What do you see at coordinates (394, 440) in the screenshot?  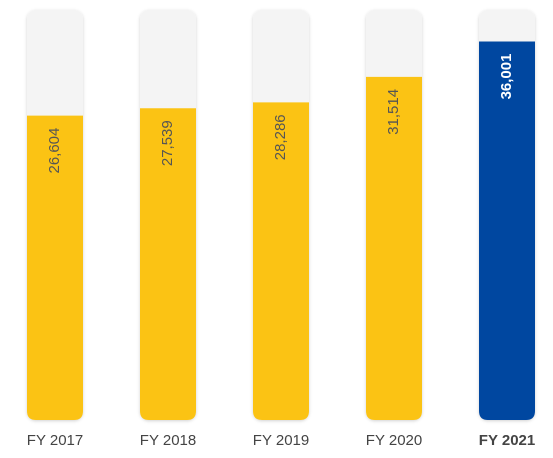 I see `x-tick-label: FY 2020` at bounding box center [394, 440].